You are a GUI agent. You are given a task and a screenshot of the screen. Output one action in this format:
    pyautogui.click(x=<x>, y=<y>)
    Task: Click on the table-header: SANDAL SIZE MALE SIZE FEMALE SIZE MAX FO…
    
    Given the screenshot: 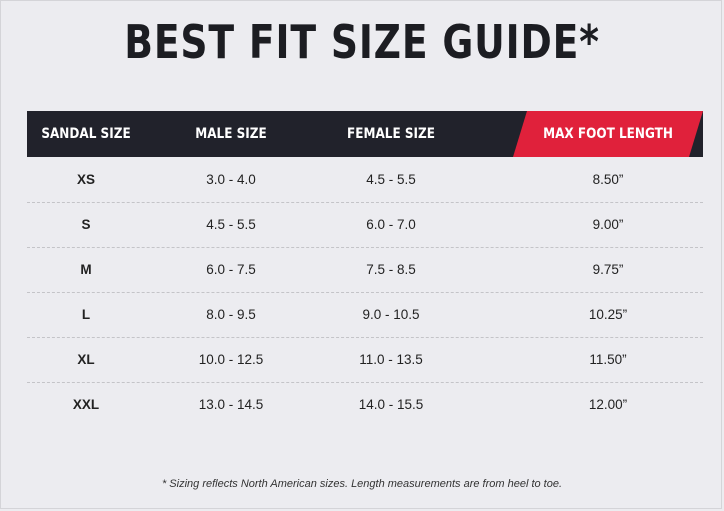 What is the action you would take?
    pyautogui.click(x=365, y=134)
    